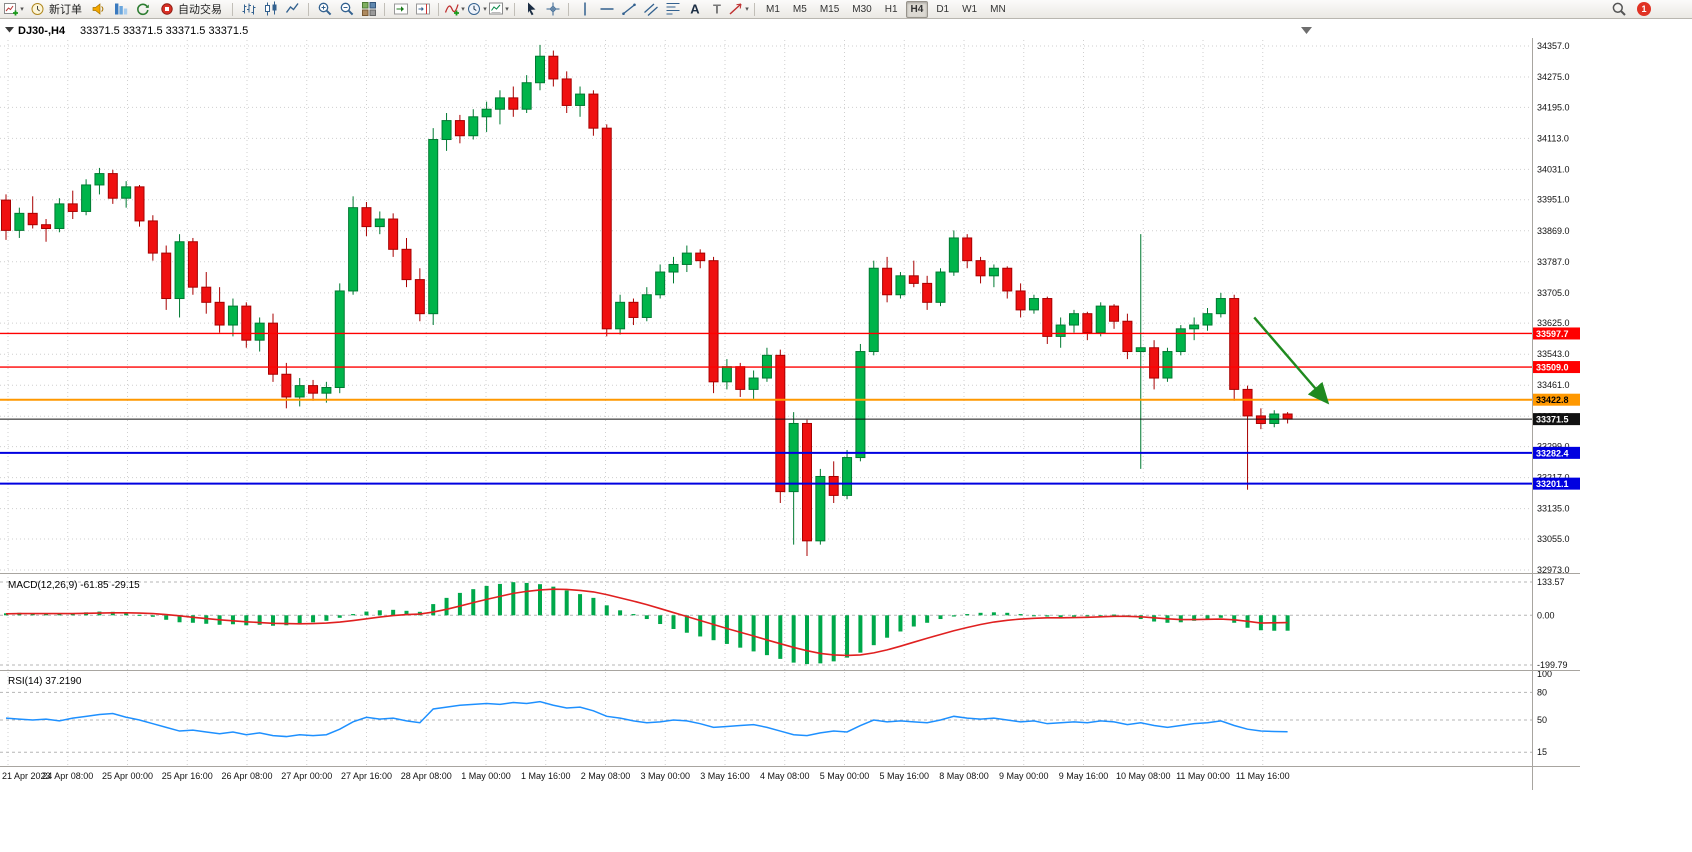  I want to click on new-chart-button: ▾, so click(13, 9).